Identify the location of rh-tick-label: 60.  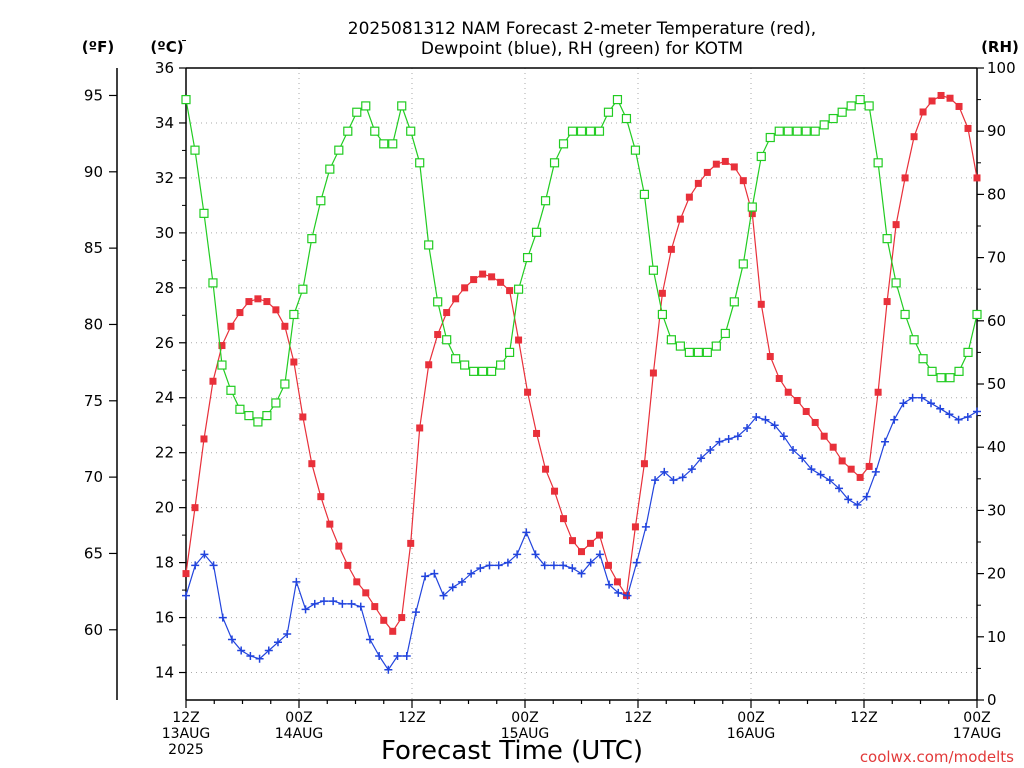
(996, 321).